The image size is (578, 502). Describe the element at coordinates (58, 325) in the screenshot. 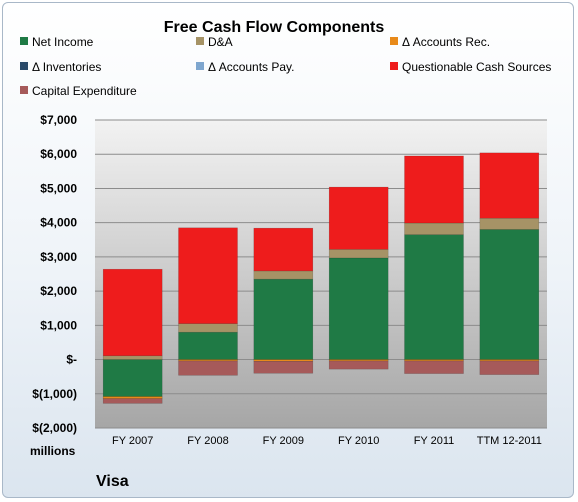

I see `y-tick-label: $1,000` at that location.